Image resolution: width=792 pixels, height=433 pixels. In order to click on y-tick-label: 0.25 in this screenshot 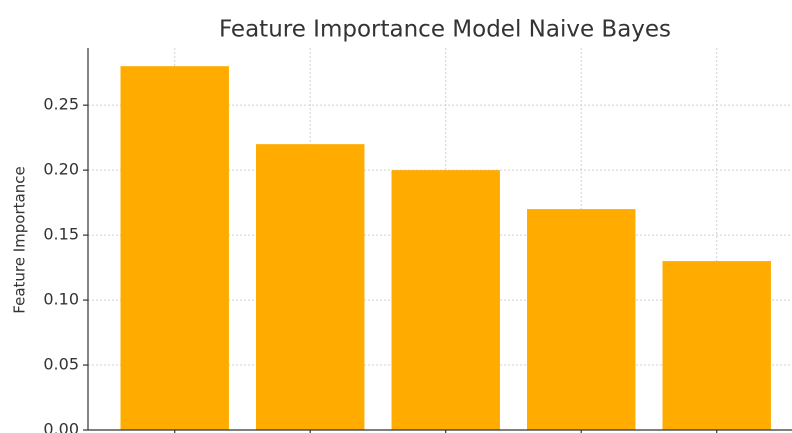, I will do `click(61, 104)`.